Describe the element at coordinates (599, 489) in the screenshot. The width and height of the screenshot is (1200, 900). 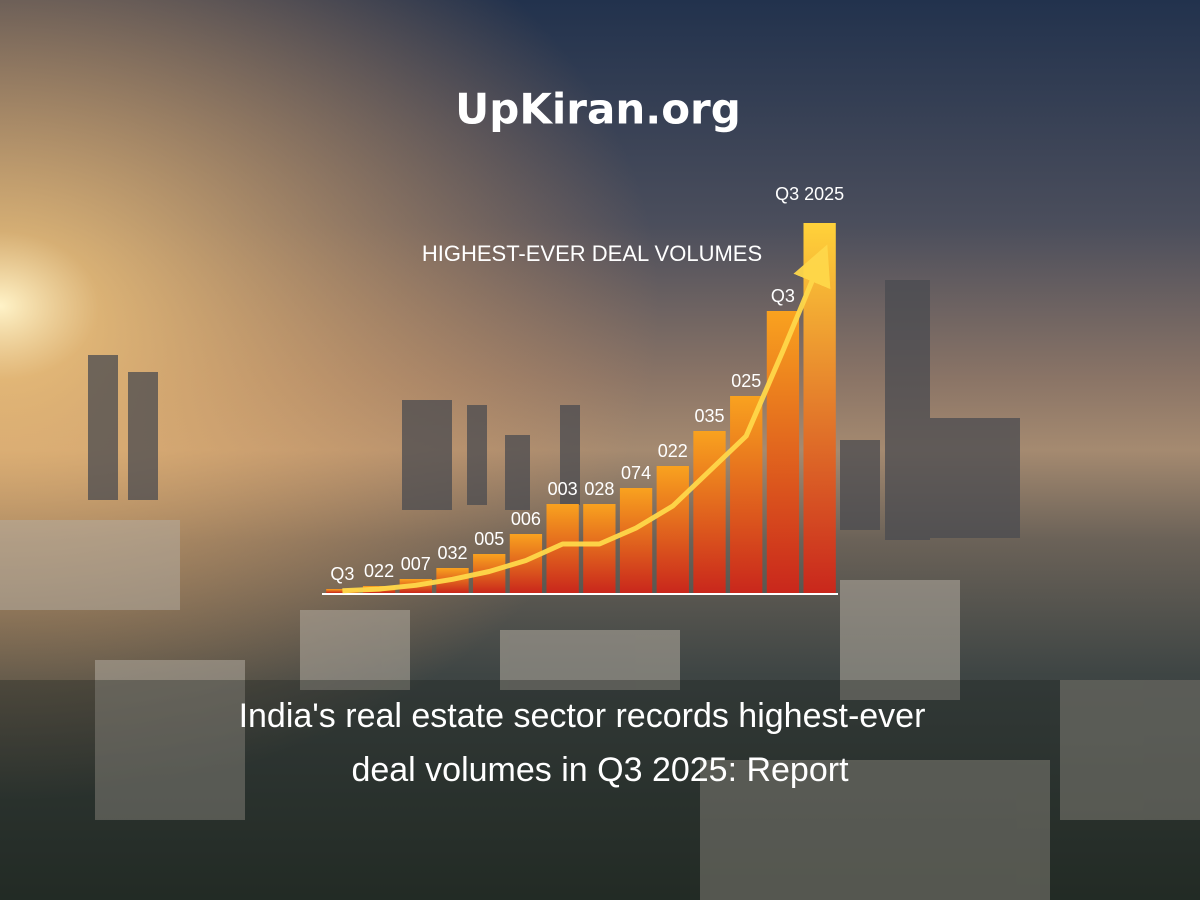
I see `bar-label: 028` at that location.